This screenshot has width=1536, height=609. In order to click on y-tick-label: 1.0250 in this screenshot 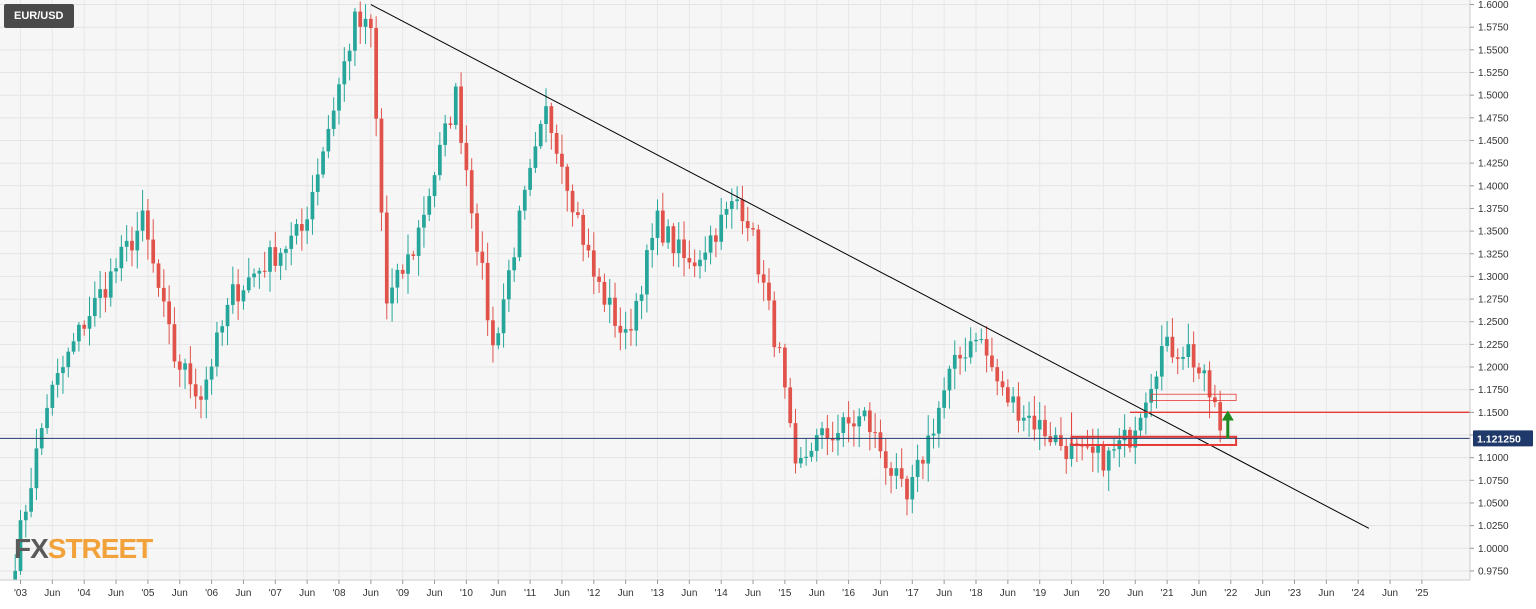, I will do `click(1493, 526)`.